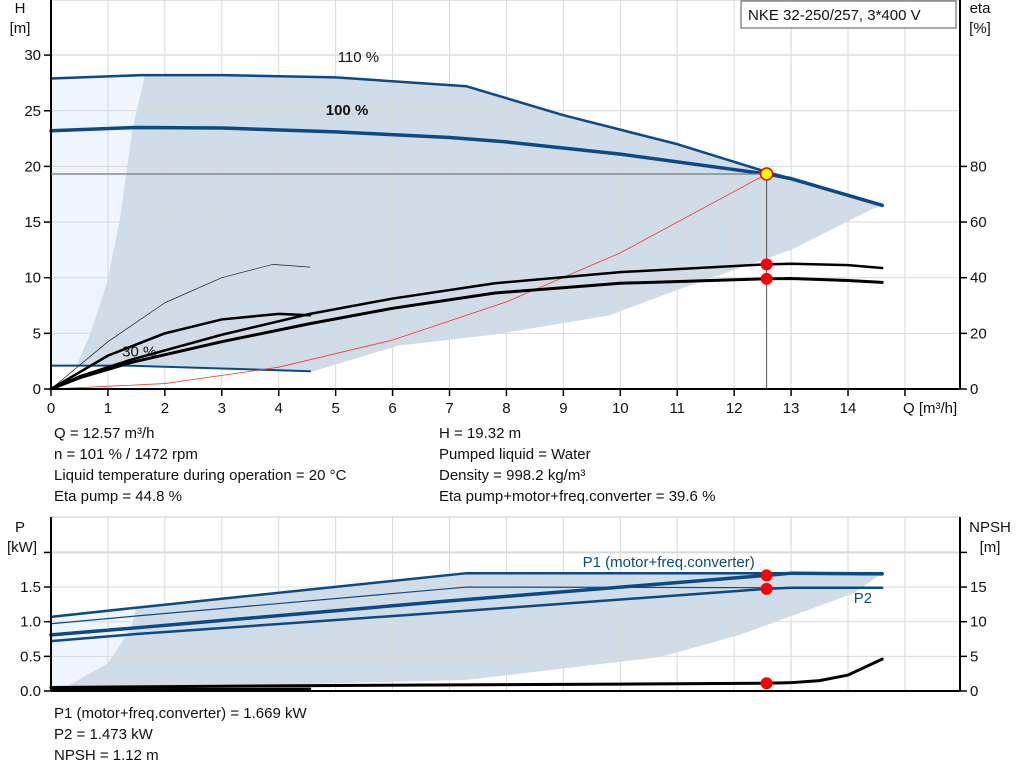 This screenshot has height=781, width=1024. What do you see at coordinates (180, 689) in the screenshot?
I see `series-npsh-low-speed` at bounding box center [180, 689].